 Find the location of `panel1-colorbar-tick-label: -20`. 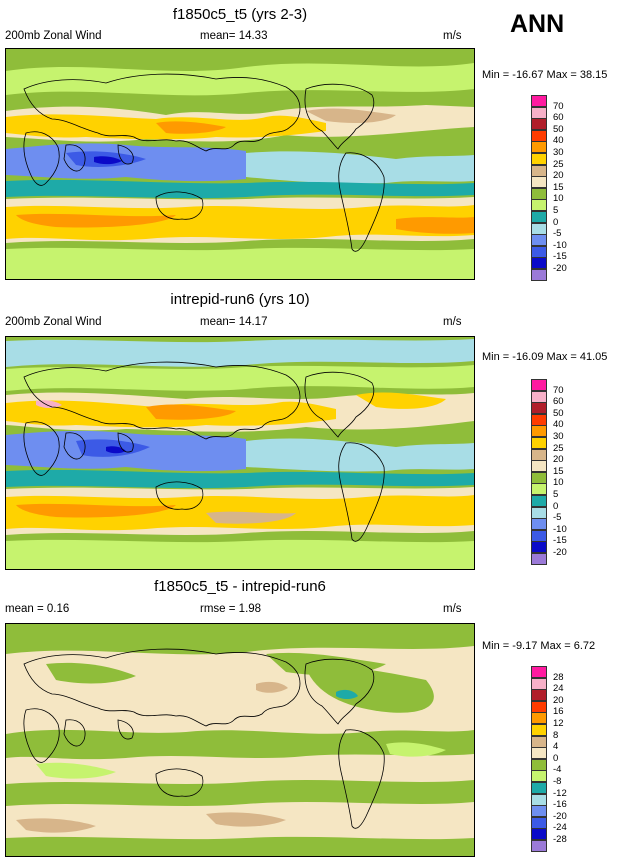

panel1-colorbar-tick-label: -20 is located at coordinates (560, 268).